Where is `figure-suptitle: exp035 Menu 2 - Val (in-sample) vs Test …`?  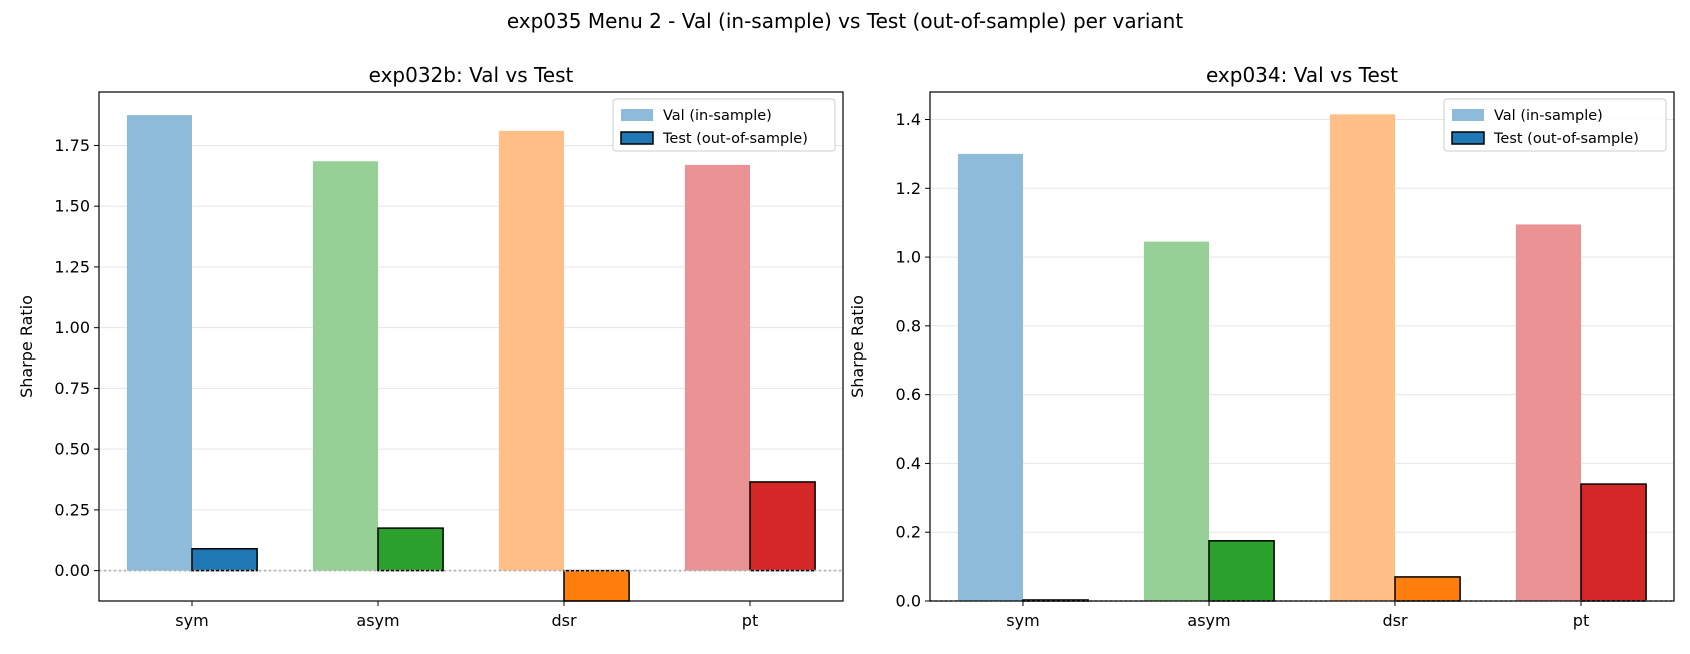
figure-suptitle: exp035 Menu 2 - Val (in-sample) vs Test … is located at coordinates (845, 21).